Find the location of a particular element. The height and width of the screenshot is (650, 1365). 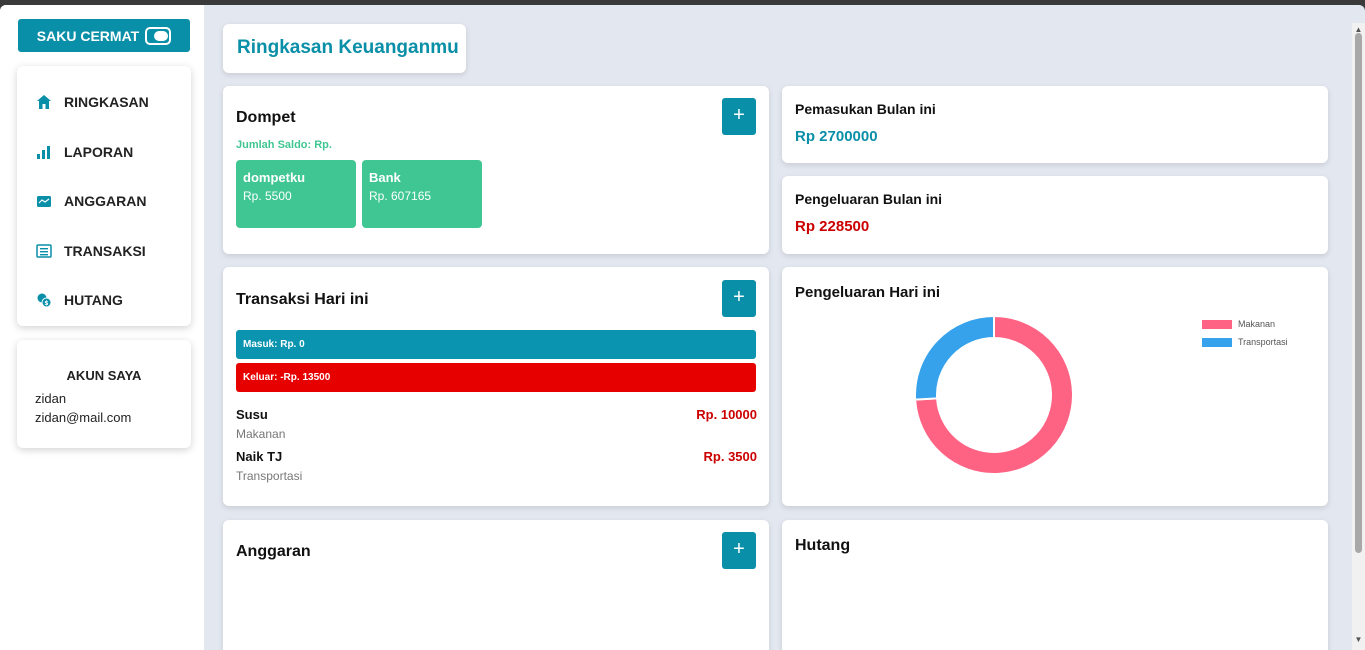

donut-chart is located at coordinates (994, 394).